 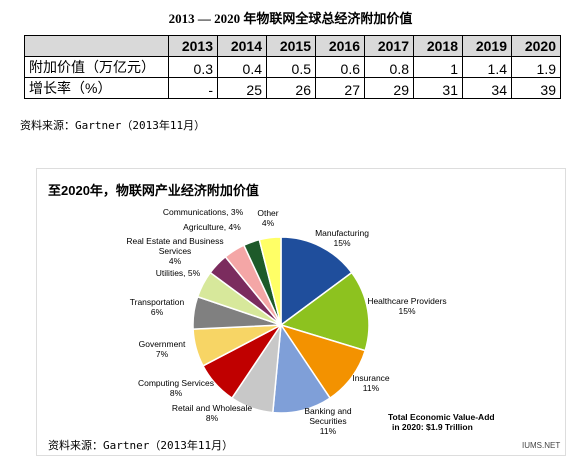 What do you see at coordinates (157, 312) in the screenshot?
I see `slice-value: 6%` at bounding box center [157, 312].